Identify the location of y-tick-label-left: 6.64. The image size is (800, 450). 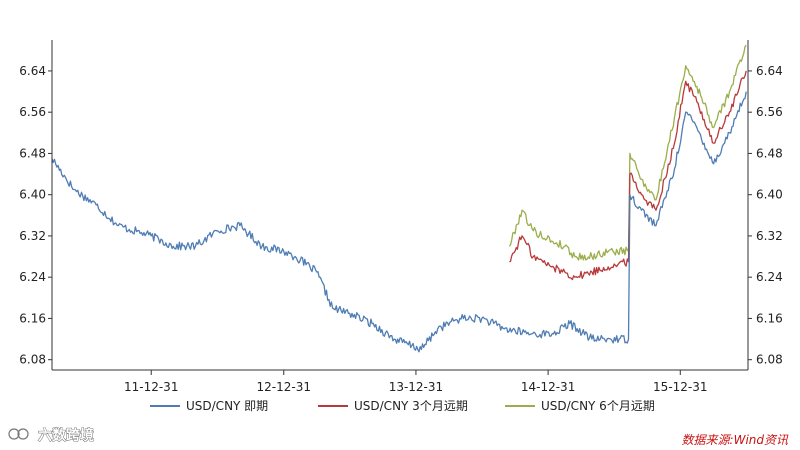
(32, 71).